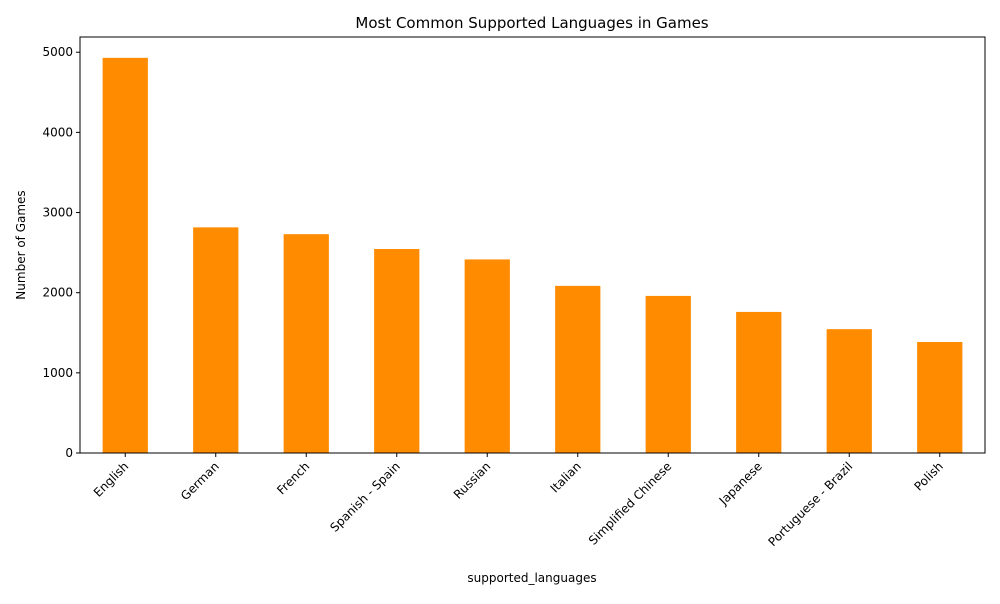 The width and height of the screenshot is (1000, 604). I want to click on bar-french, so click(306, 343).